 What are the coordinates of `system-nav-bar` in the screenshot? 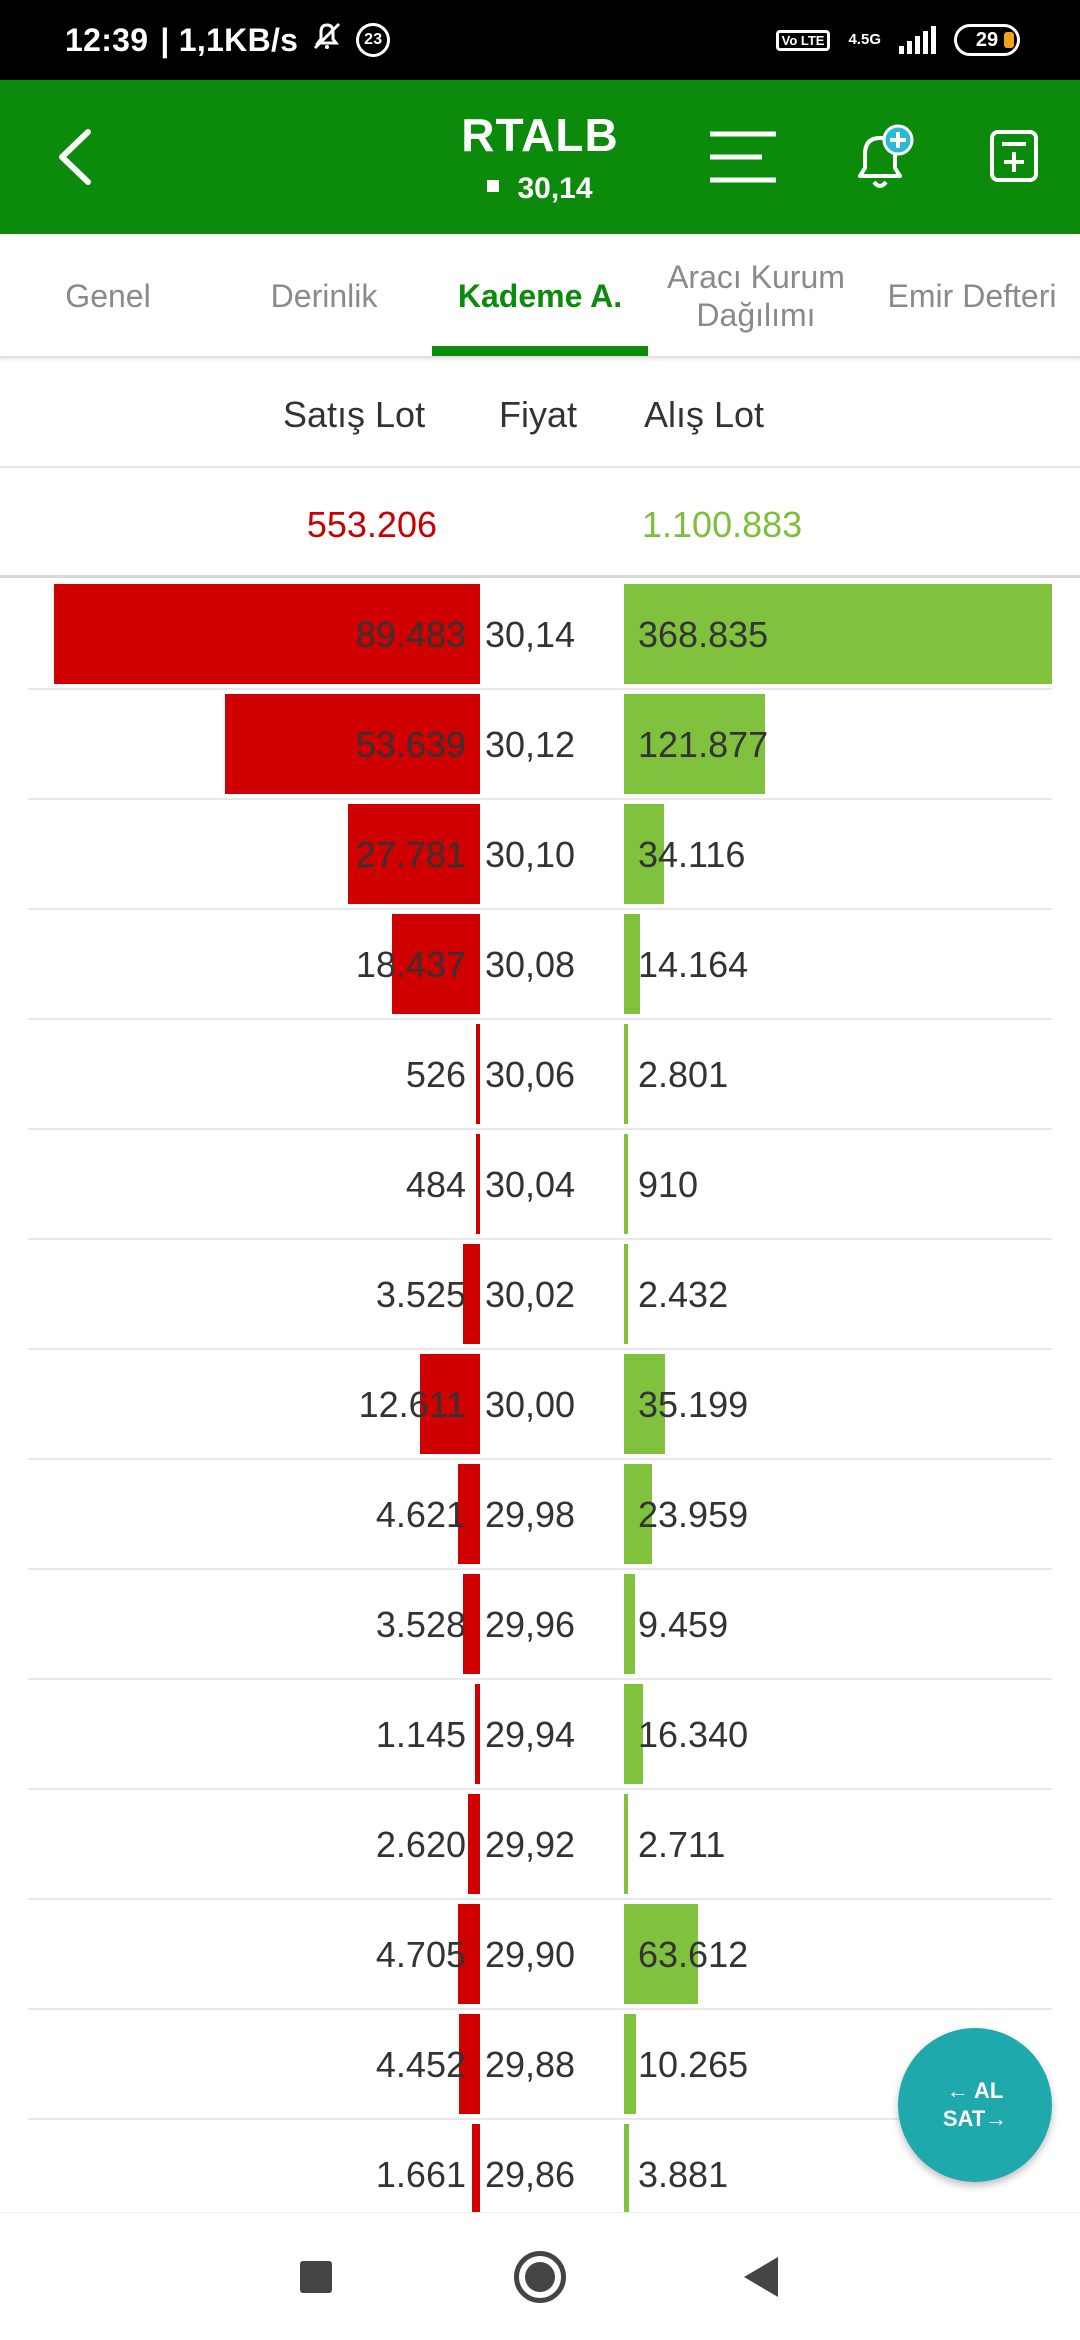 It's located at (540, 2276).